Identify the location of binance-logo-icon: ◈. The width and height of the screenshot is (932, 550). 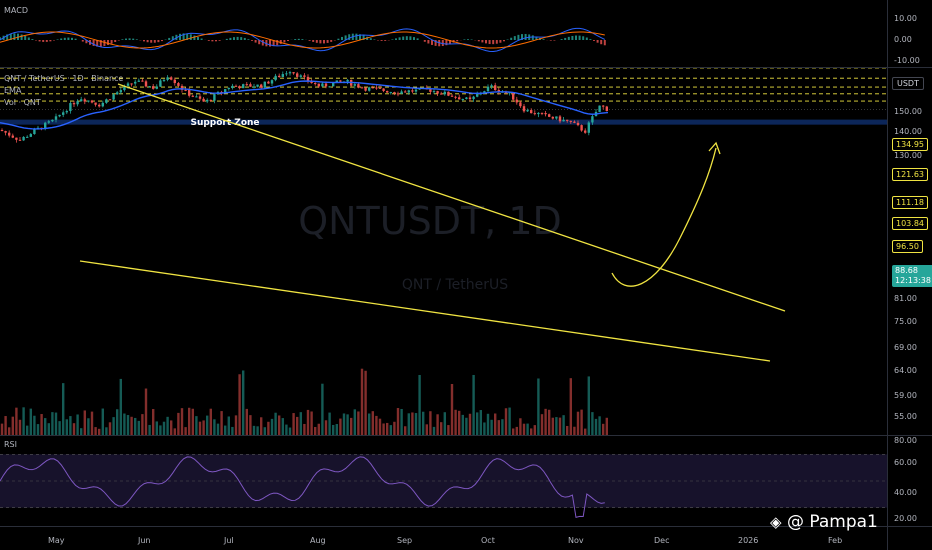
(776, 522).